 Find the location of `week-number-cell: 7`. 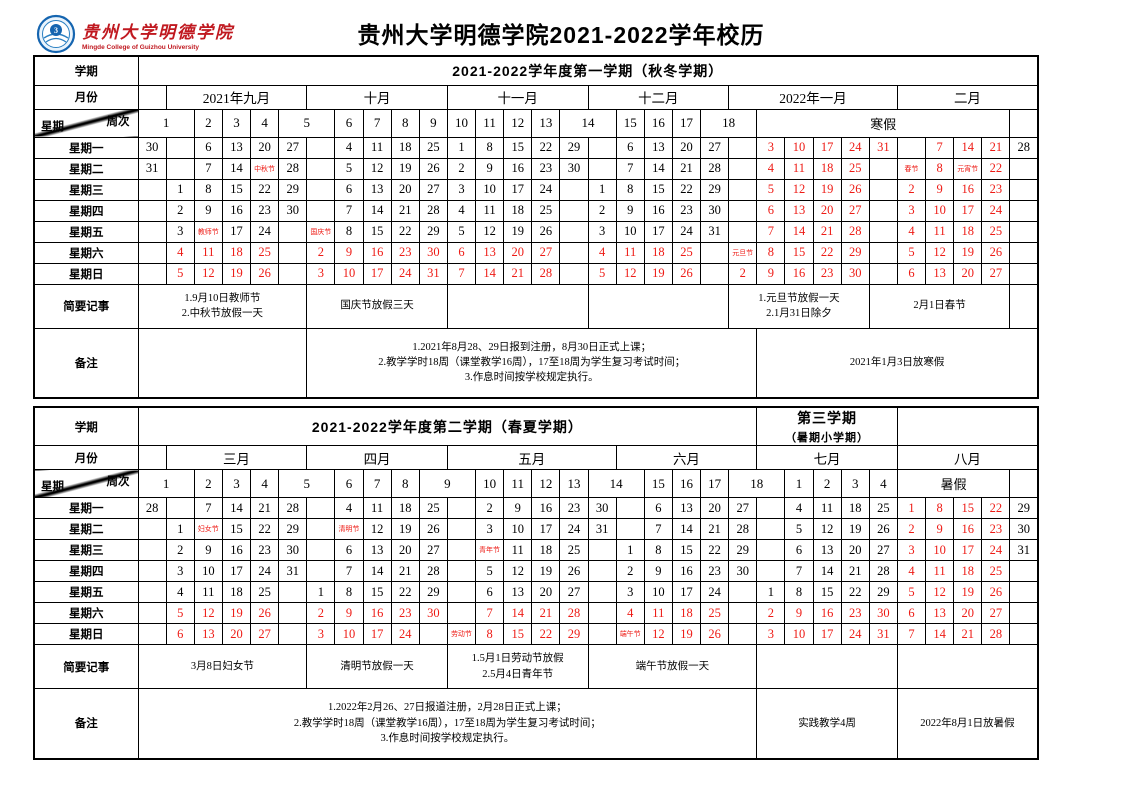

week-number-cell: 7 is located at coordinates (377, 123).